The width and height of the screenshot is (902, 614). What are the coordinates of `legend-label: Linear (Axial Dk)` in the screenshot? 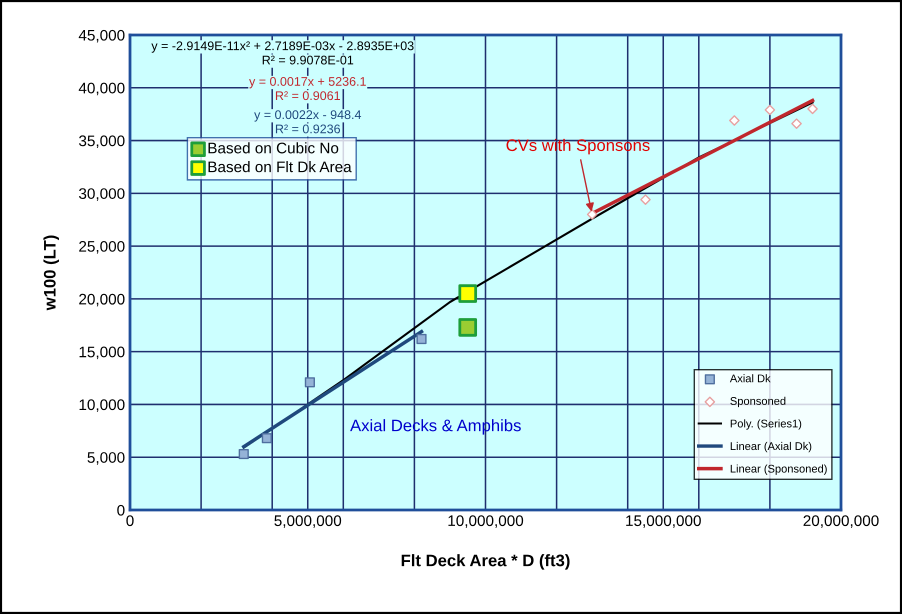 It's located at (771, 447).